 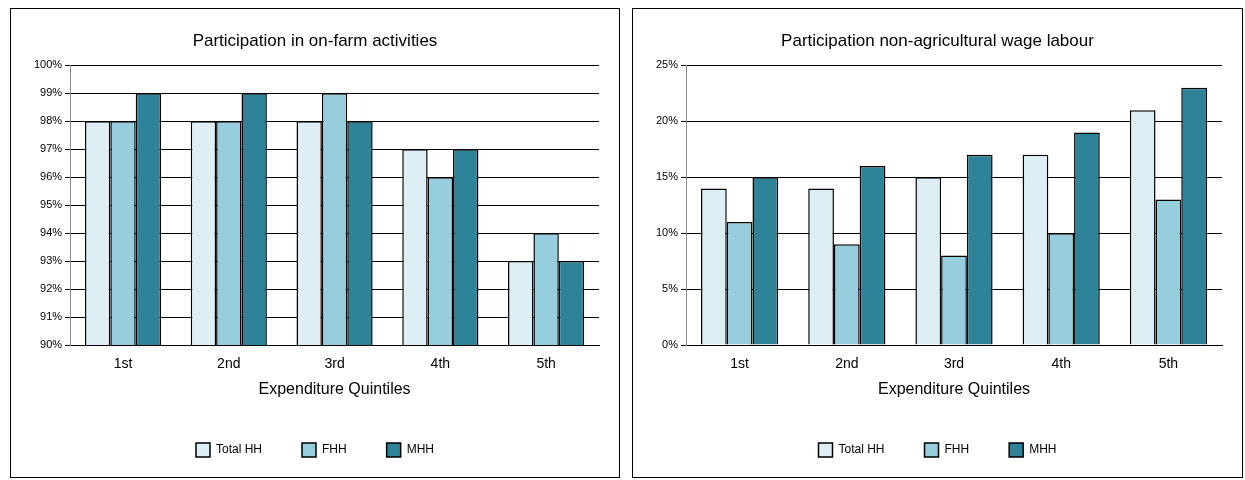 I want to click on chart-title: Participation in on-farm activities, so click(x=315, y=40).